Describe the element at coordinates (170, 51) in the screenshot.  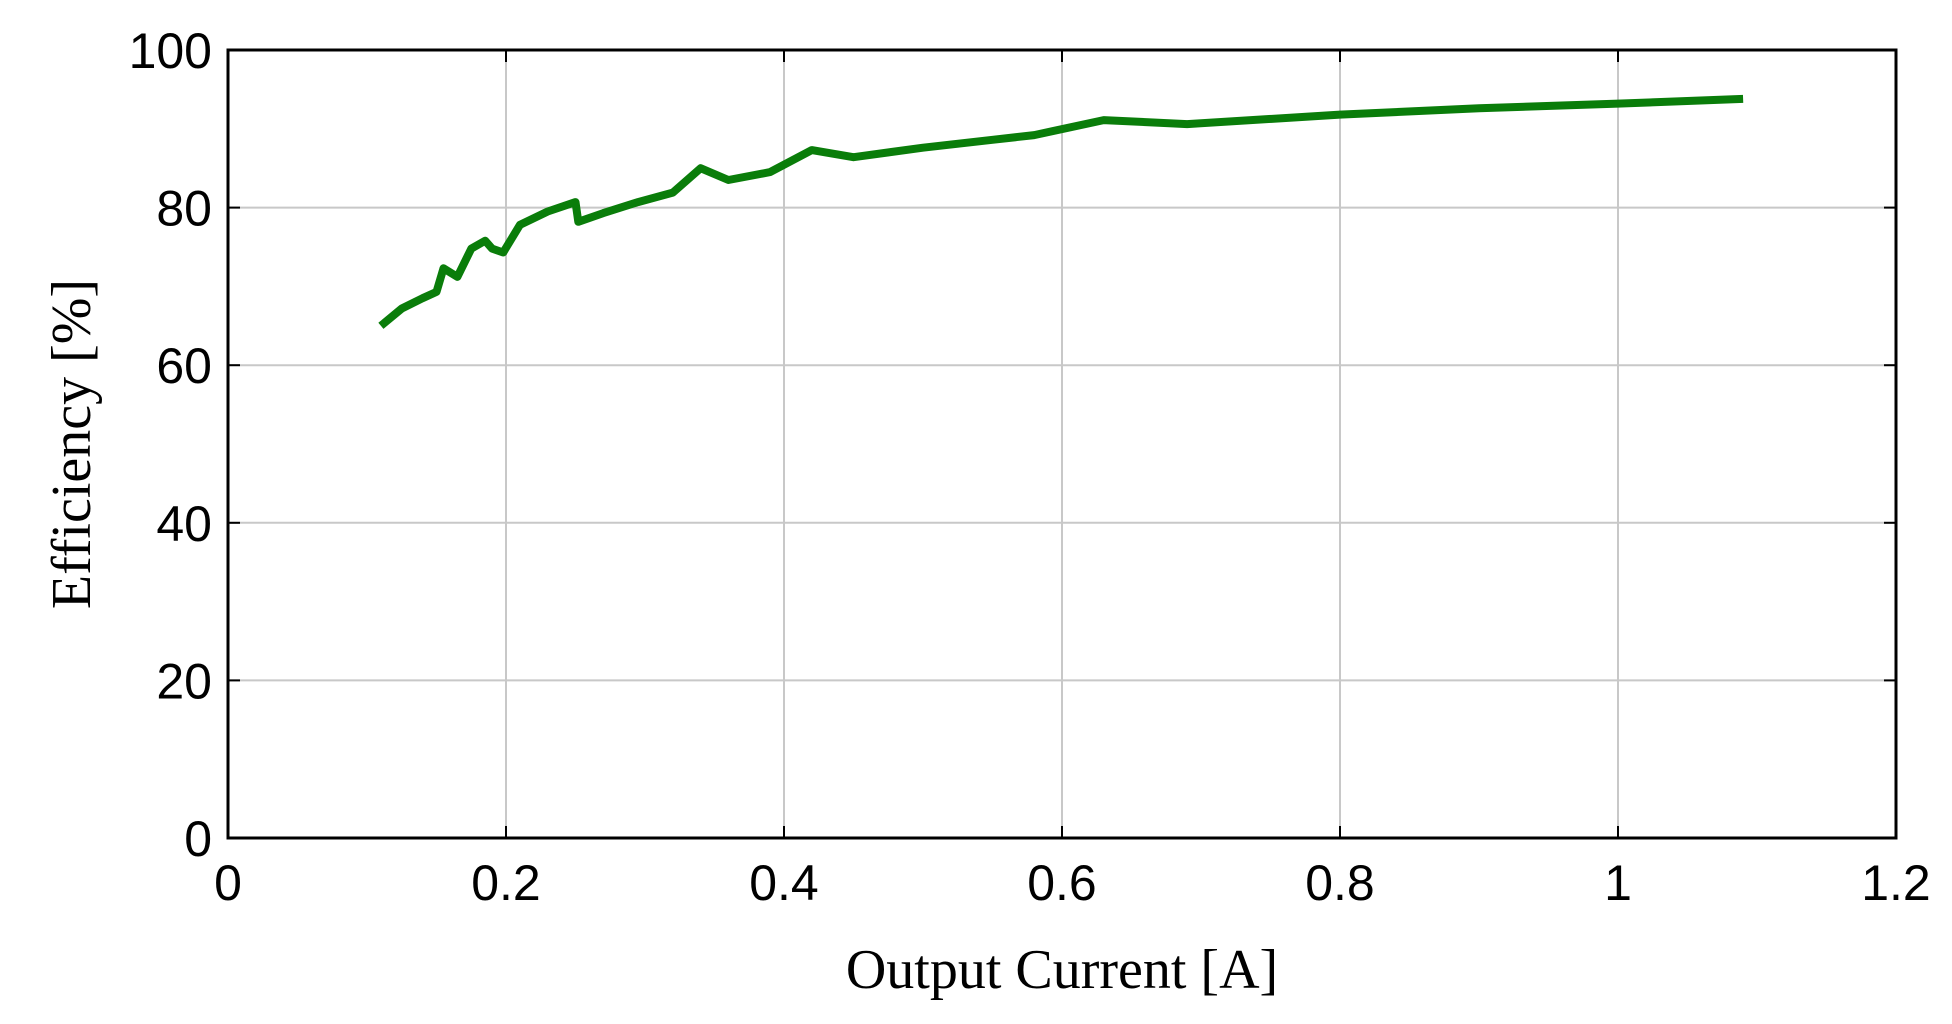
I see `y-tick-label: 100` at that location.